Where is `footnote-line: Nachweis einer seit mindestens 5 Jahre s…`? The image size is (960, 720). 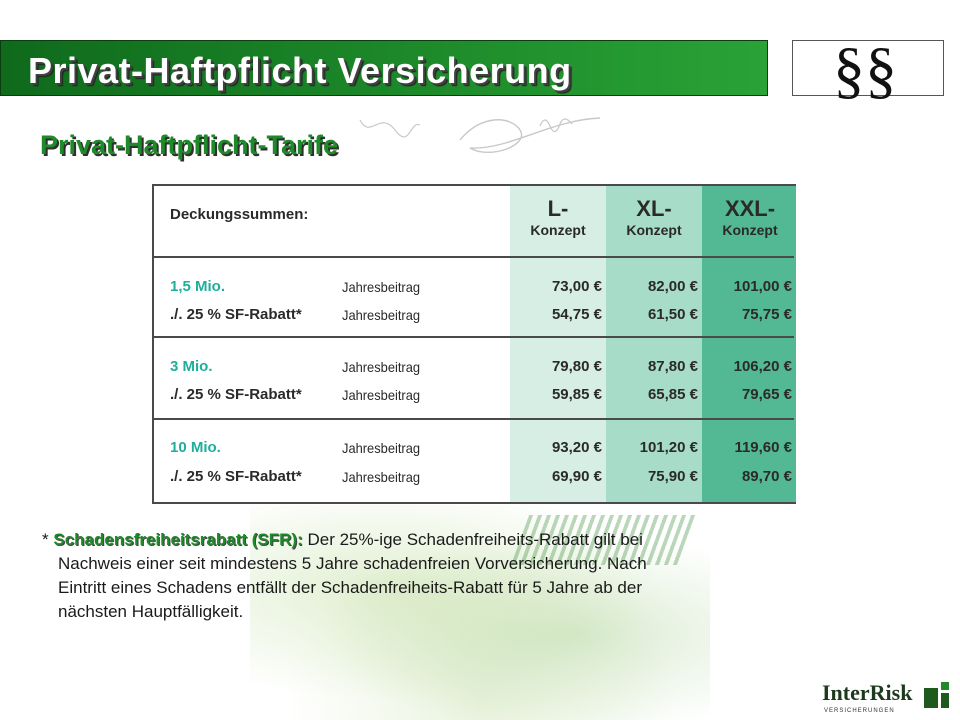
footnote-line: Nachweis einer seit mindestens 5 Jahre s… is located at coordinates (352, 563).